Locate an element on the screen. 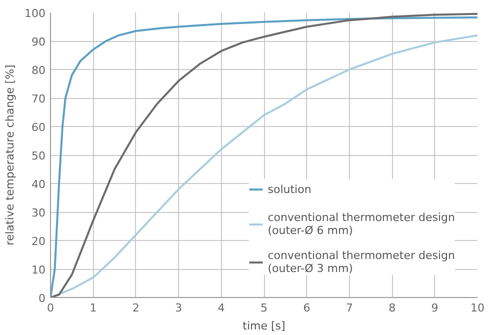  y-tick-label: 80 is located at coordinates (39, 70).